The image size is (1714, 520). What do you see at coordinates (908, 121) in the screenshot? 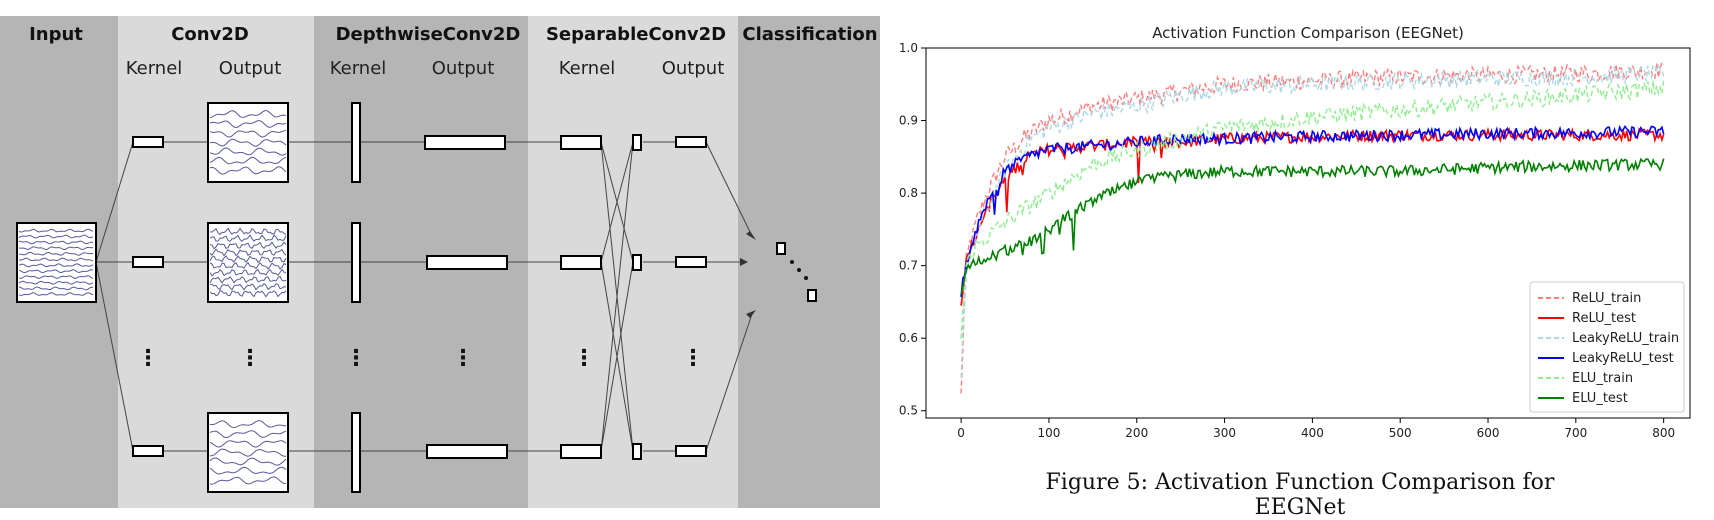
I see `y-tick-label: 0.9` at bounding box center [908, 121].